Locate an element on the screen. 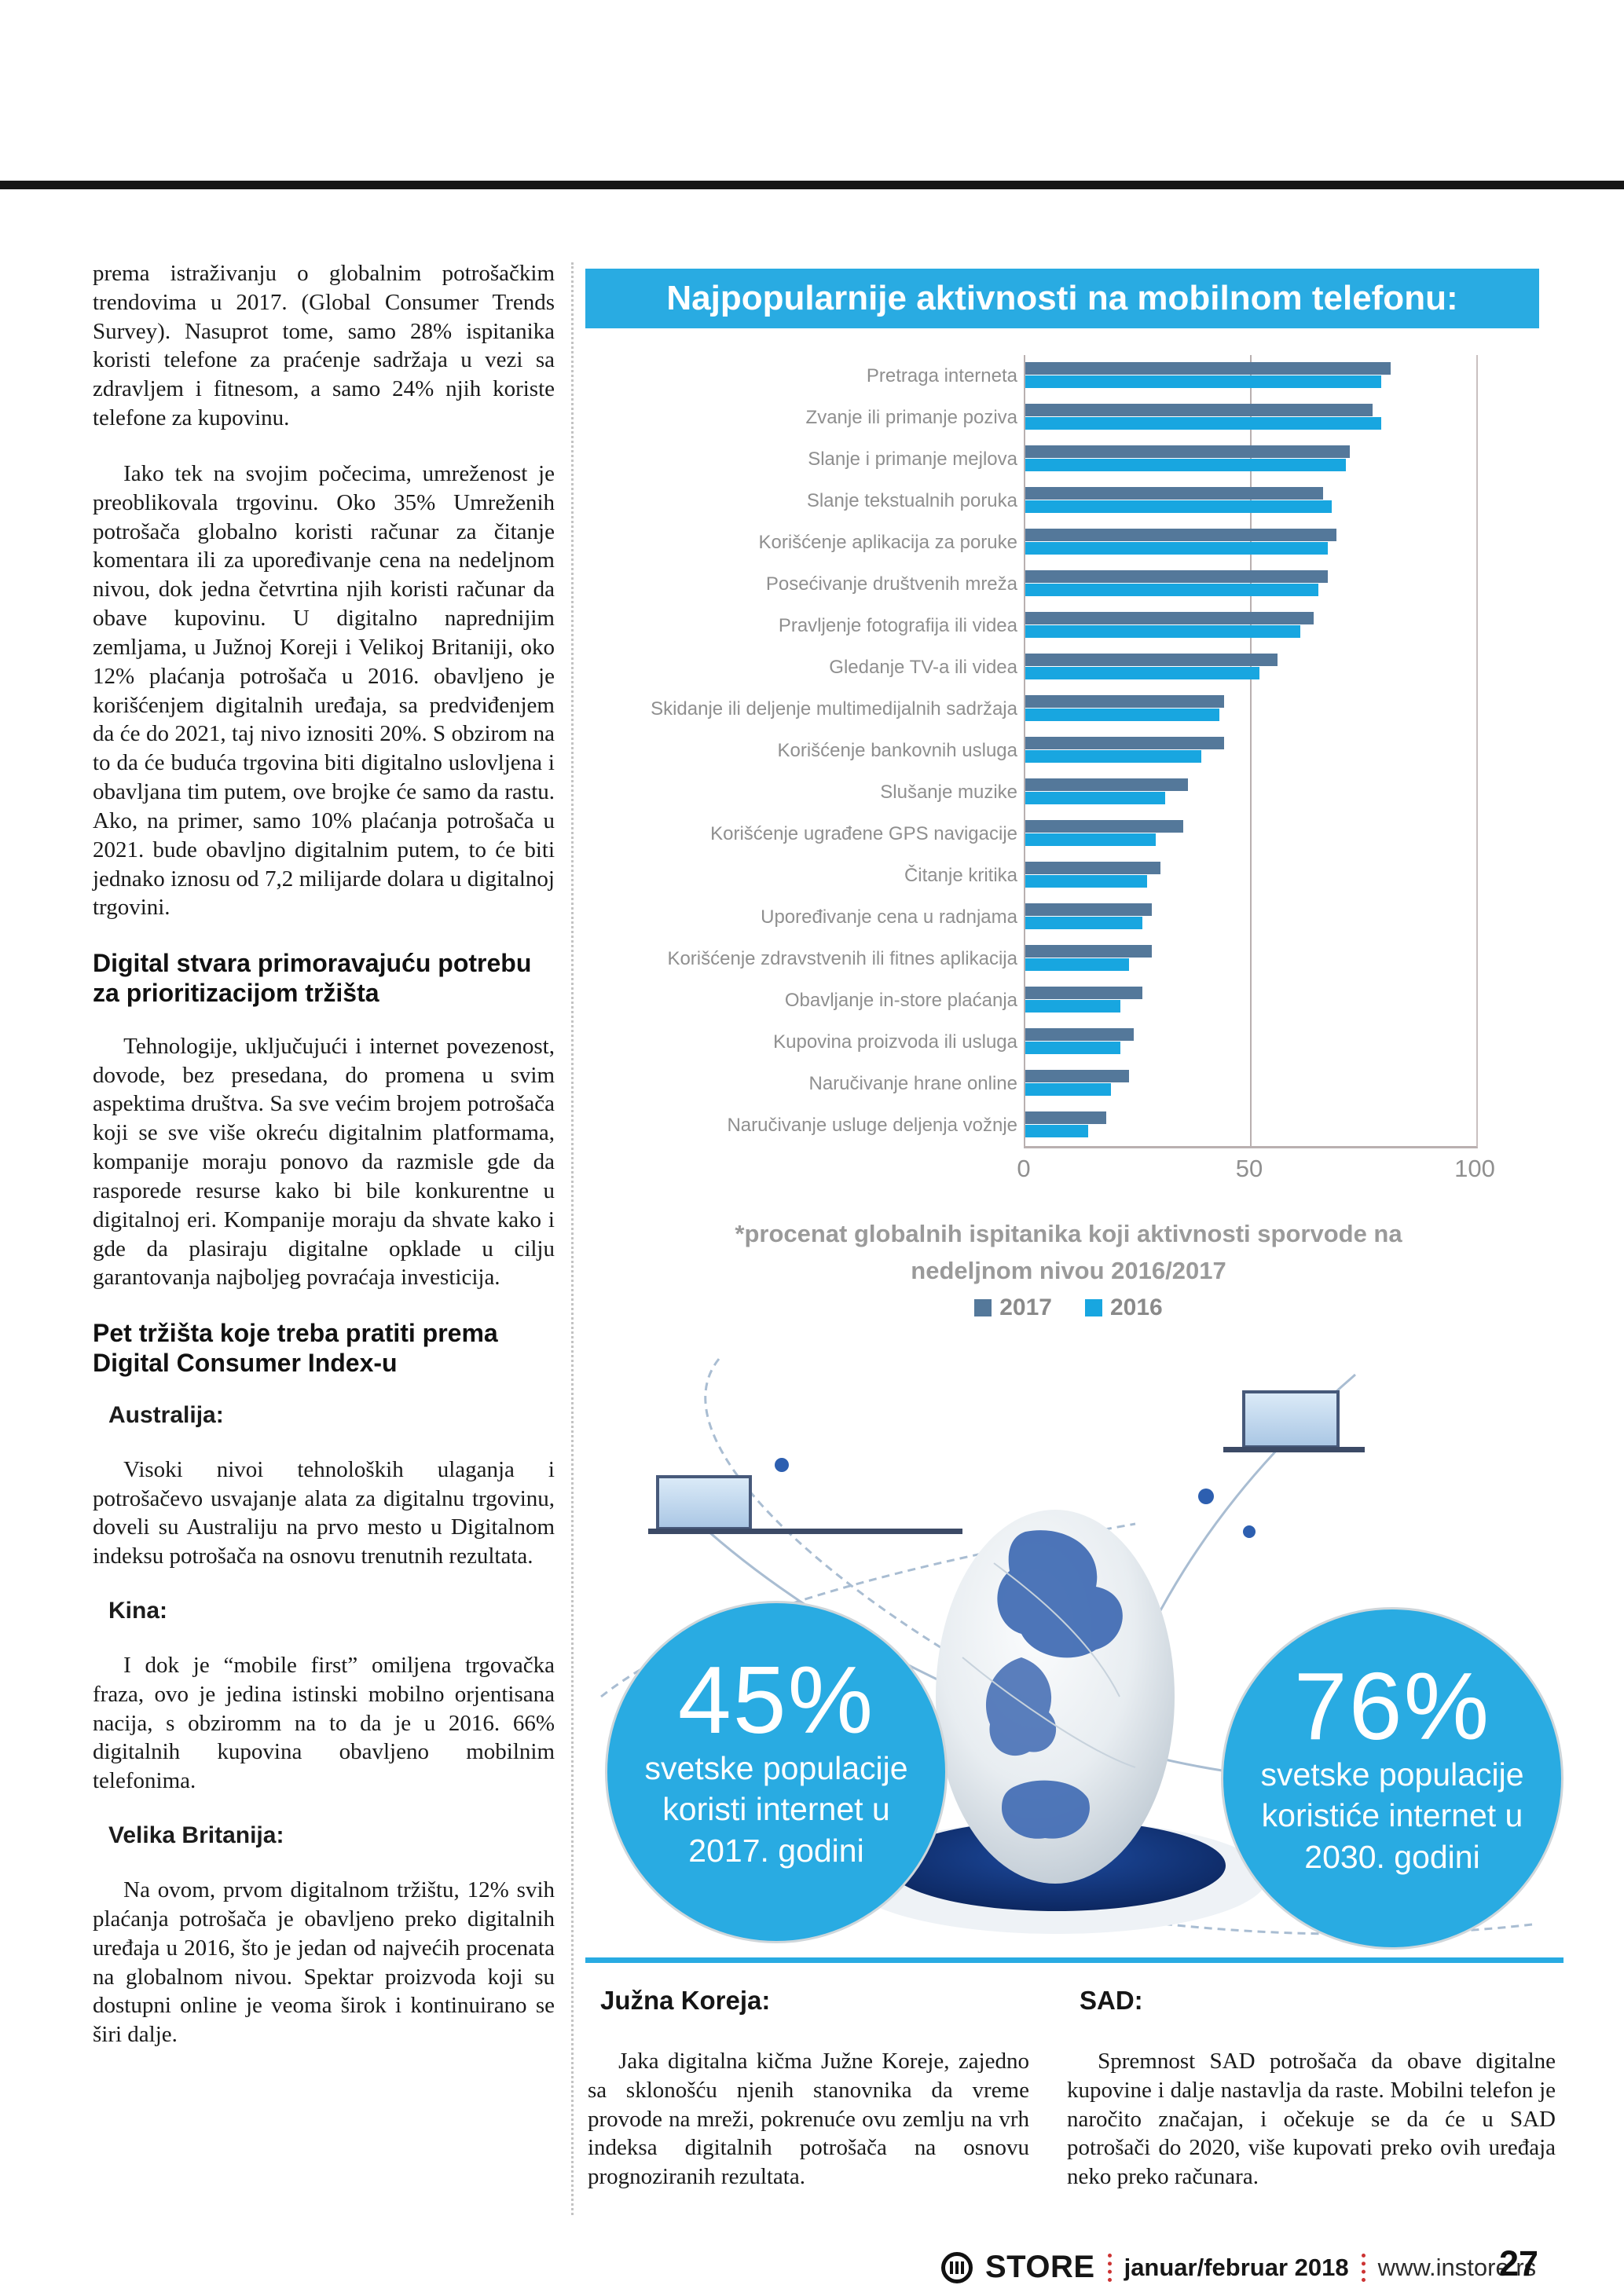  chart-row: Naručivanje usluge deljenja vožnje is located at coordinates (1066, 1125).